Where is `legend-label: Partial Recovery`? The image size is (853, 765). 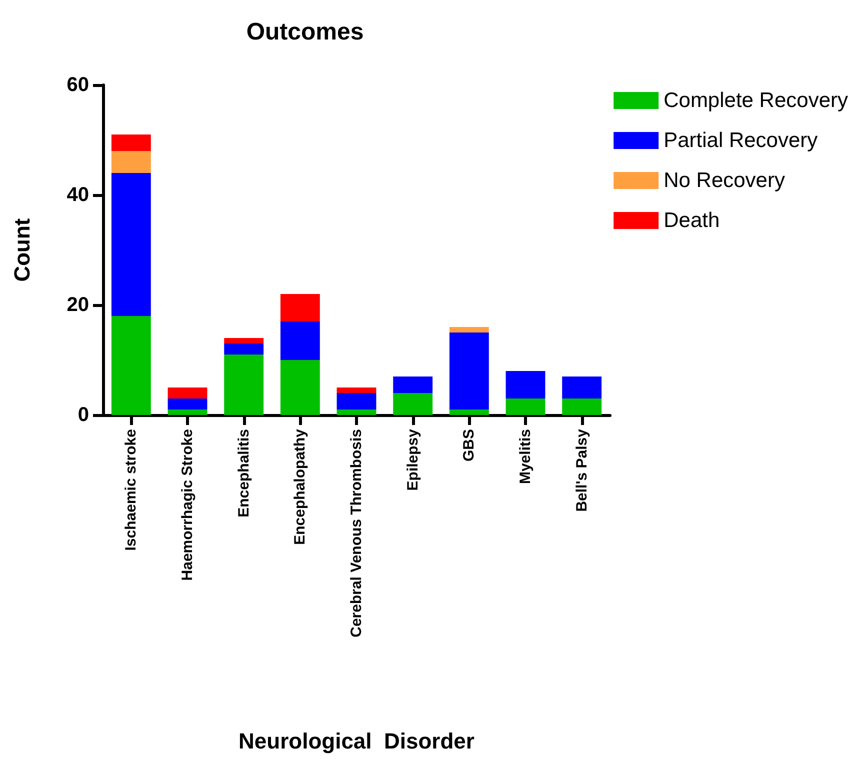
legend-label: Partial Recovery is located at coordinates (741, 140).